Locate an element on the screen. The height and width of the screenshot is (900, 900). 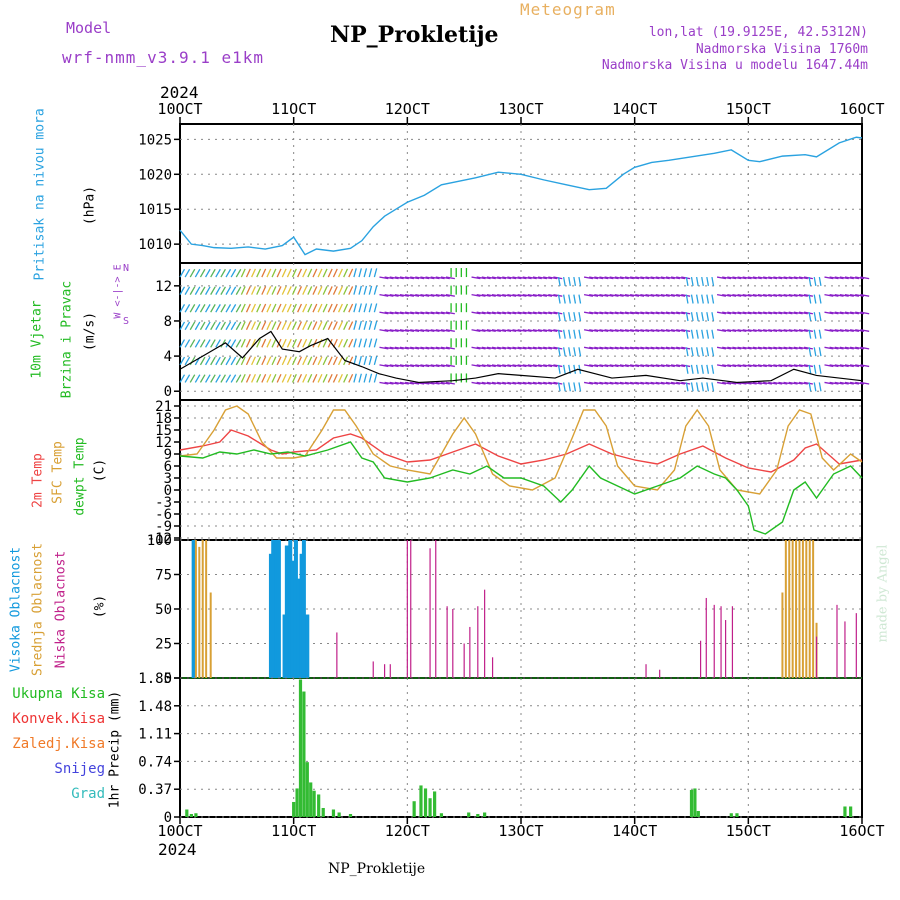
precip-snow-label: Snijeg is located at coordinates (79, 769).